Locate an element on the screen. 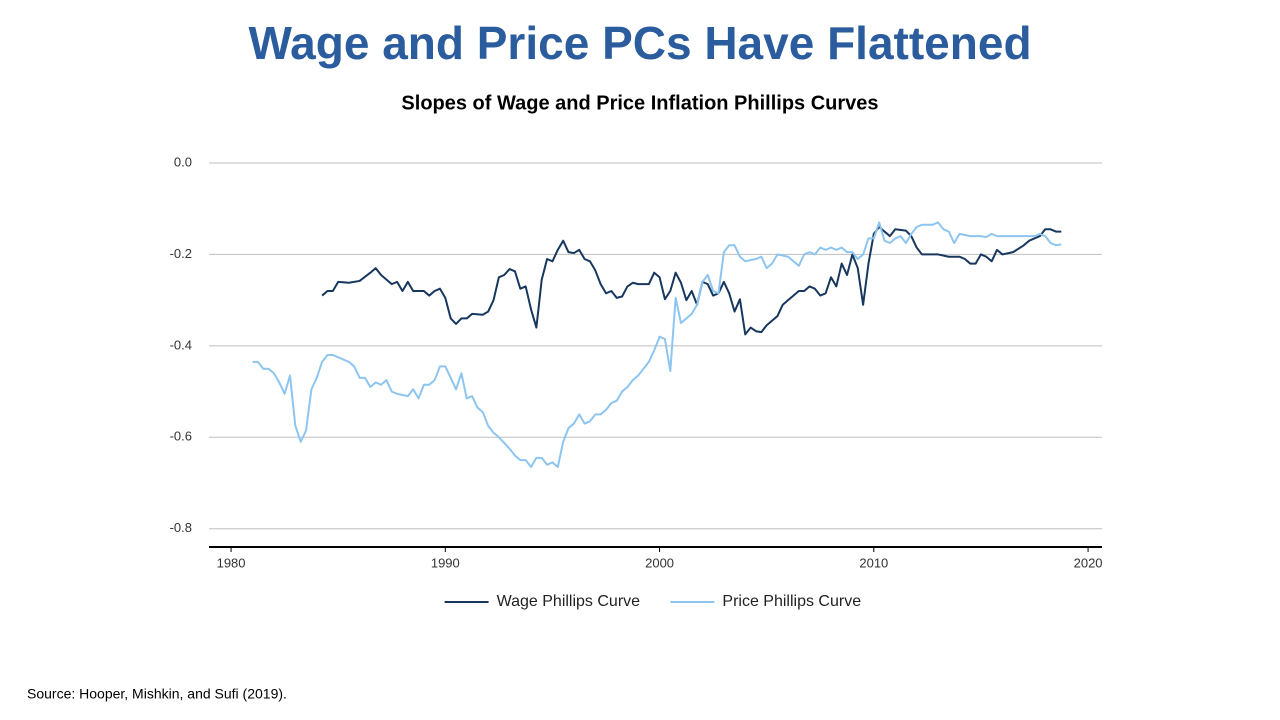  y-tick-label: -0.4 is located at coordinates (181, 344).